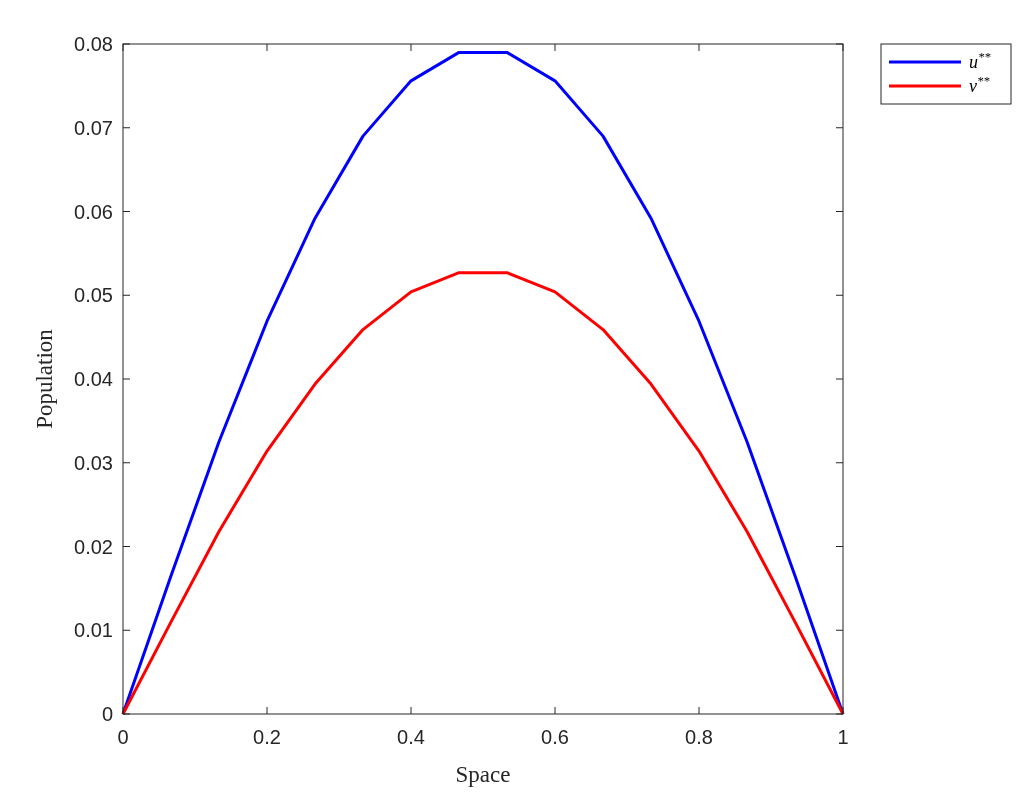  What do you see at coordinates (843, 737) in the screenshot?
I see `x-tick-label: 1` at bounding box center [843, 737].